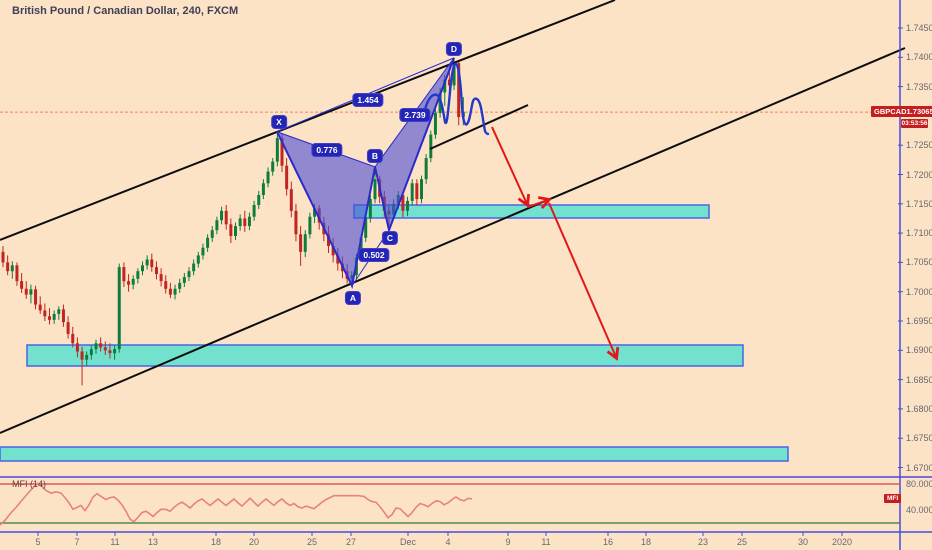 The image size is (932, 550). I want to click on date-tick-label: 5, so click(38, 542).